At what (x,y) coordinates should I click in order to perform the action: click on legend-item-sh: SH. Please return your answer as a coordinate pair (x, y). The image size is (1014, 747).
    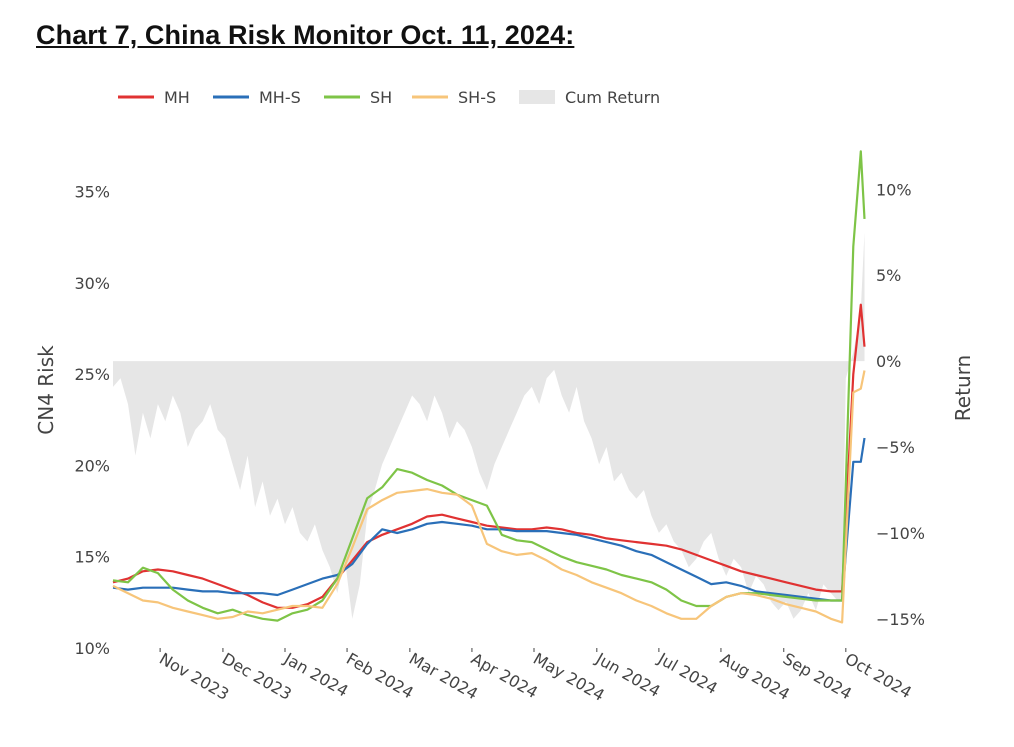
    Looking at the image, I should click on (358, 97).